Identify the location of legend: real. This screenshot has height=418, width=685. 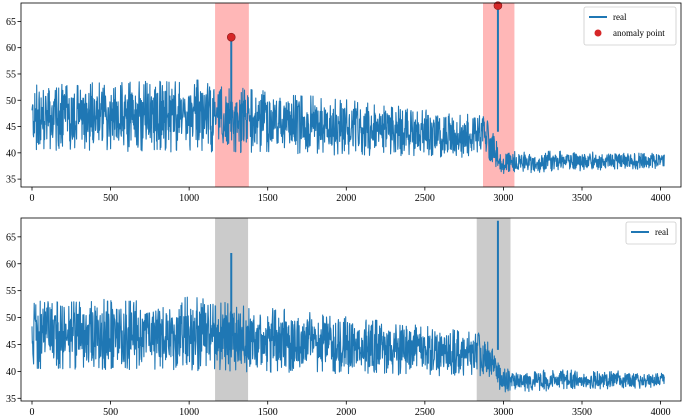
(651, 233).